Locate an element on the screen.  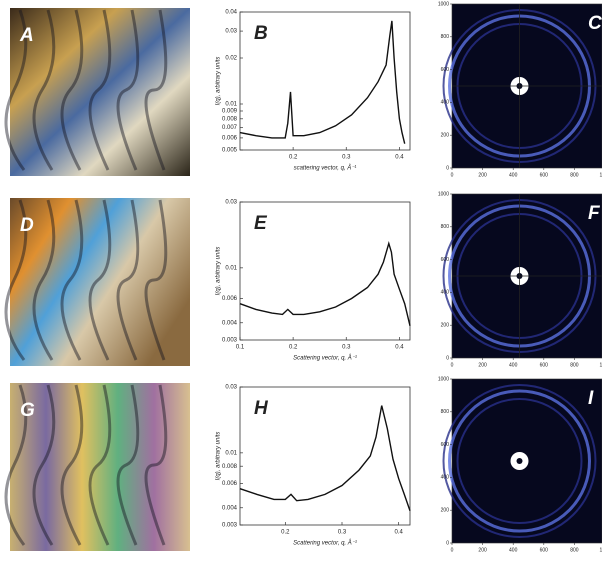
panel-letter: D is located at coordinates (27, 225).